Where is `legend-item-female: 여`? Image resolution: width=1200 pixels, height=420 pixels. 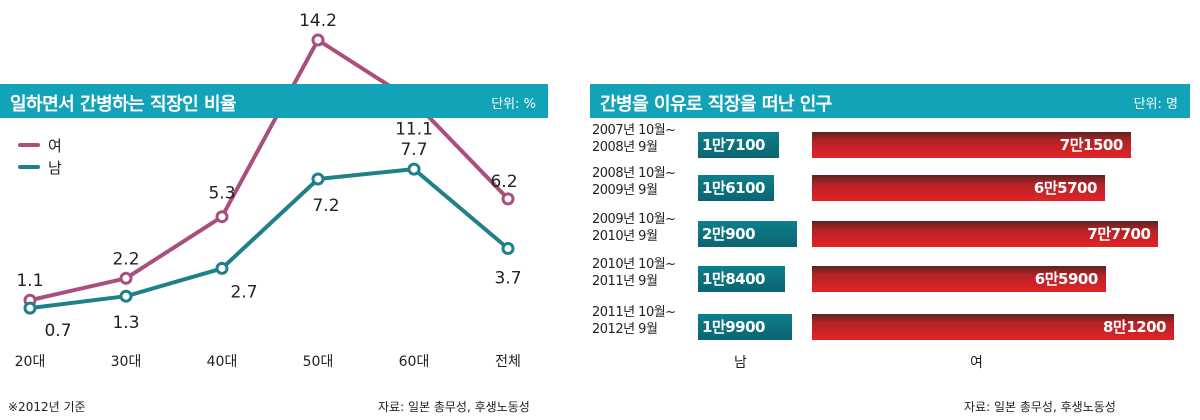
legend-item-female: 여 is located at coordinates (40, 145).